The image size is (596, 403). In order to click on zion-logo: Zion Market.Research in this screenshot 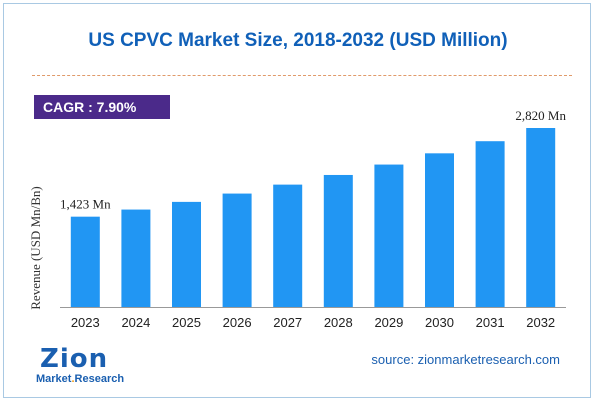, I will do `click(86, 368)`.